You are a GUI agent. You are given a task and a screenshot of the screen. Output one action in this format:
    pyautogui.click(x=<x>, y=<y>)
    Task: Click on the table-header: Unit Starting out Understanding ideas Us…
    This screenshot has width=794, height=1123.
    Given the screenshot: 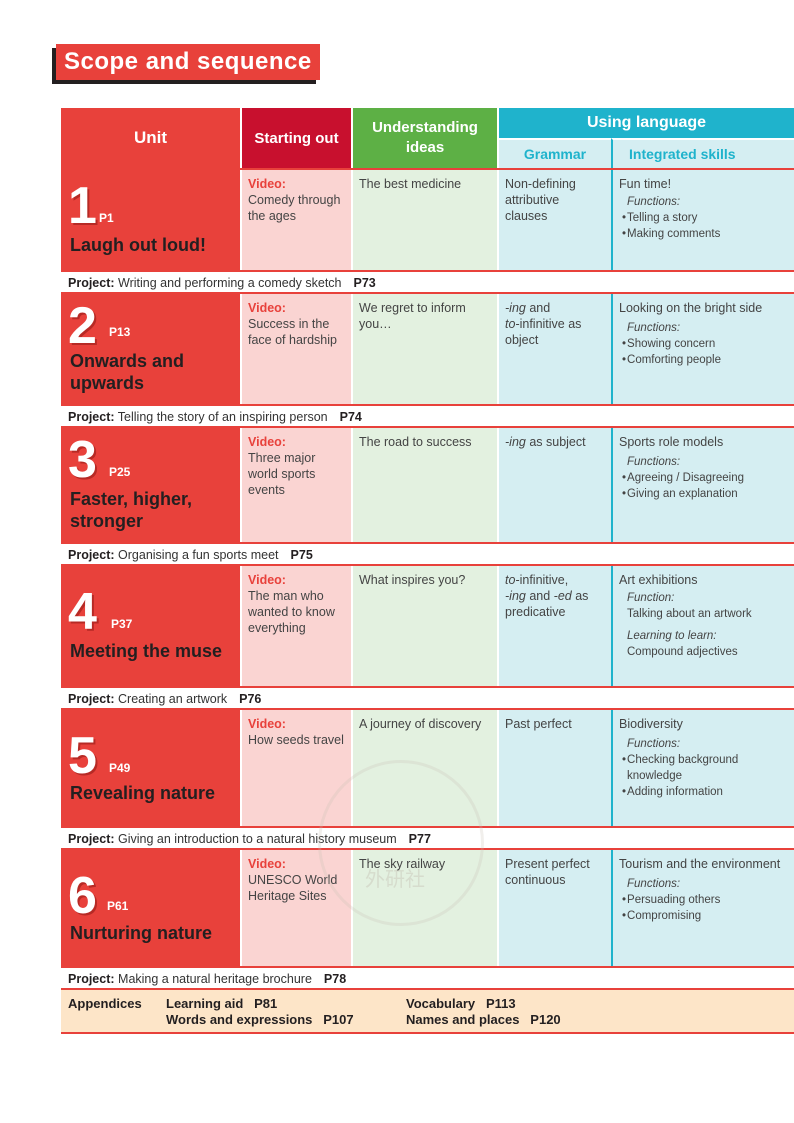 What is the action you would take?
    pyautogui.click(x=427, y=138)
    